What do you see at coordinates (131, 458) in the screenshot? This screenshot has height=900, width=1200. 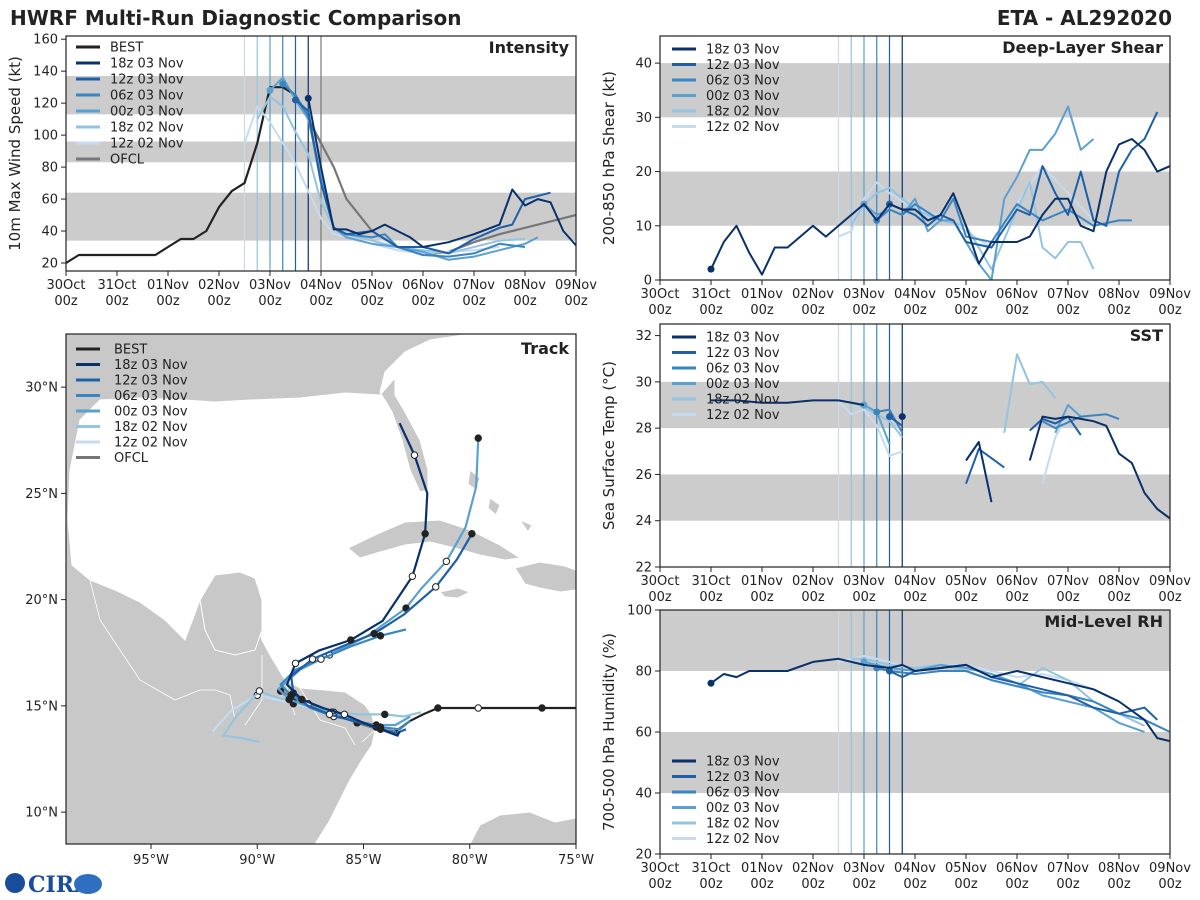 I see `legend-label: OFCL` at bounding box center [131, 458].